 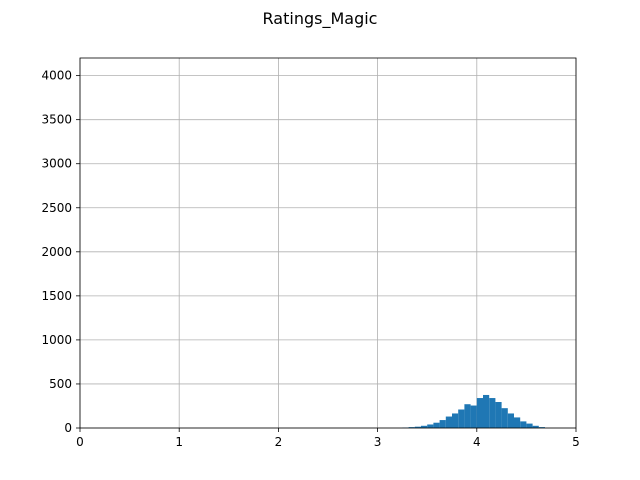 I want to click on x-axis-ticks: 0 1 2 3 4 5, so click(x=328, y=438).